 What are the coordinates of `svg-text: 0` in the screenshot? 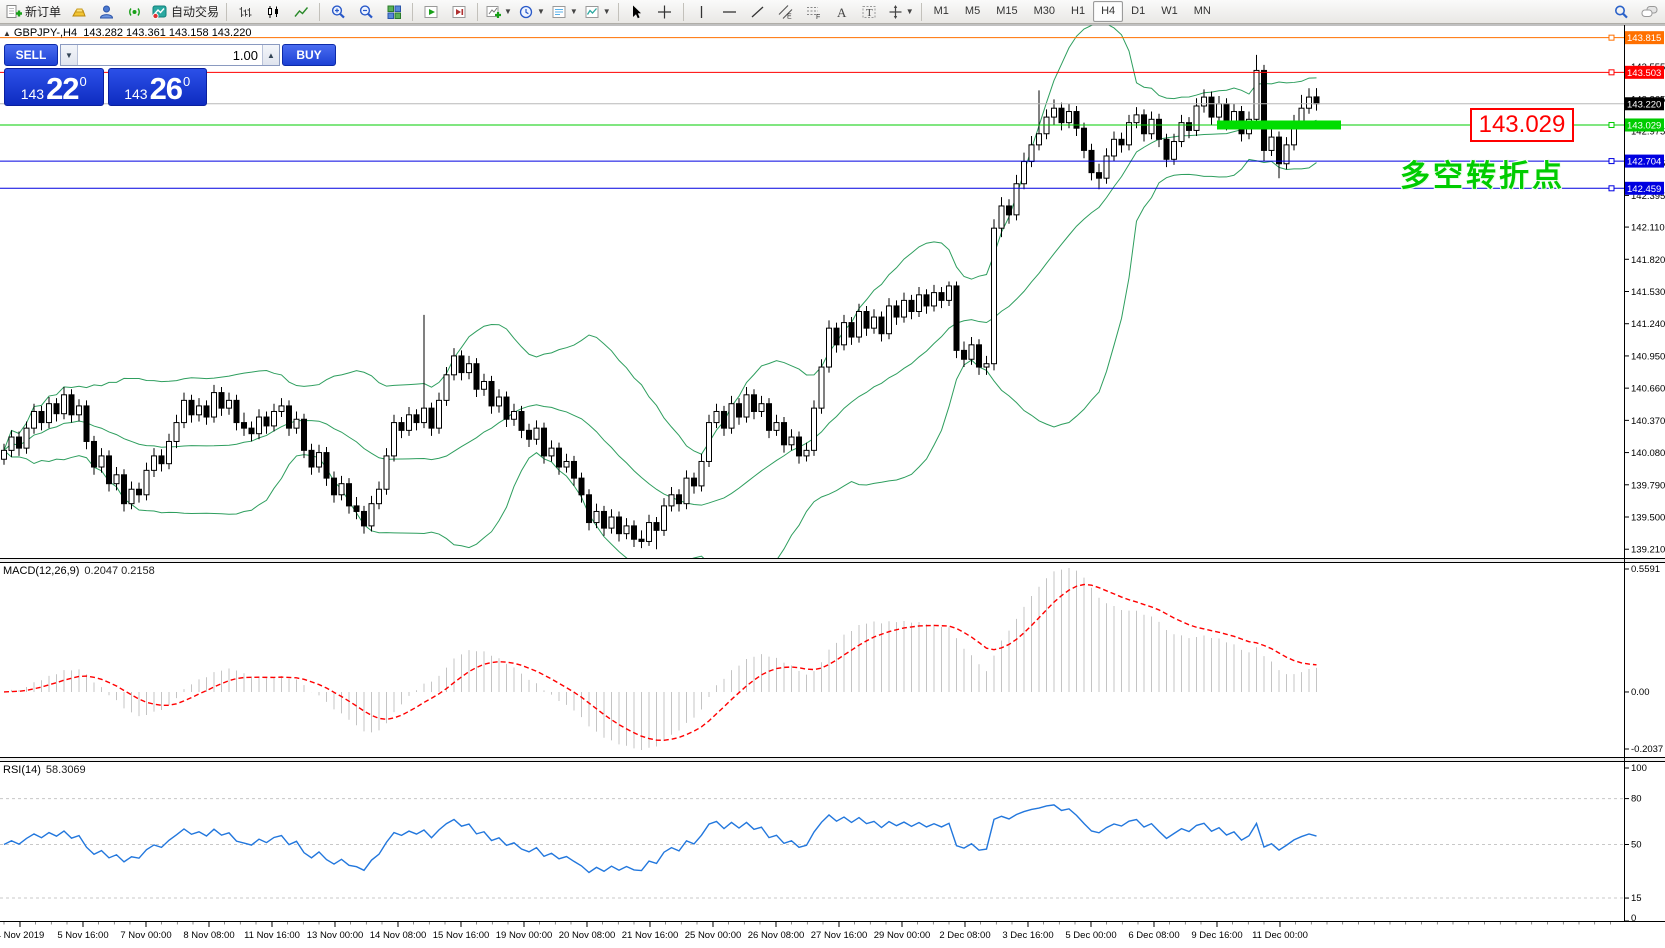 It's located at (1633, 918).